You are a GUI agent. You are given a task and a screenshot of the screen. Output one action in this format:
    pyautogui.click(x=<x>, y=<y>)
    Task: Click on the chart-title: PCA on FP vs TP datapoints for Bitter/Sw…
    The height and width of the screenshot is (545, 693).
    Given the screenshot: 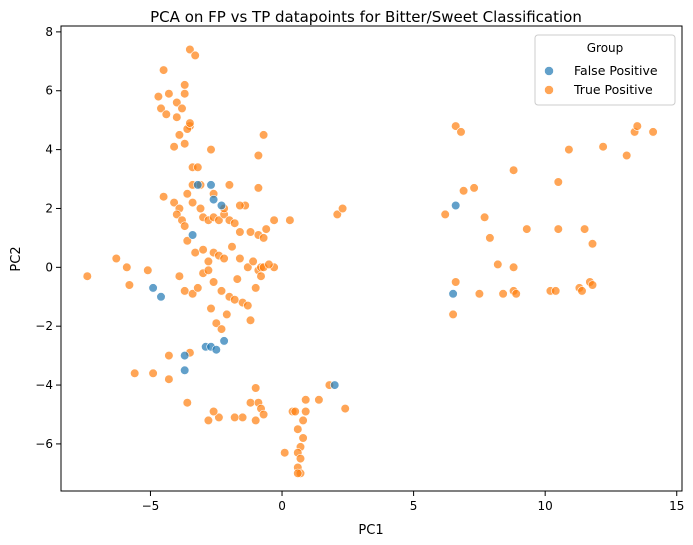 What is the action you would take?
    pyautogui.click(x=366, y=17)
    